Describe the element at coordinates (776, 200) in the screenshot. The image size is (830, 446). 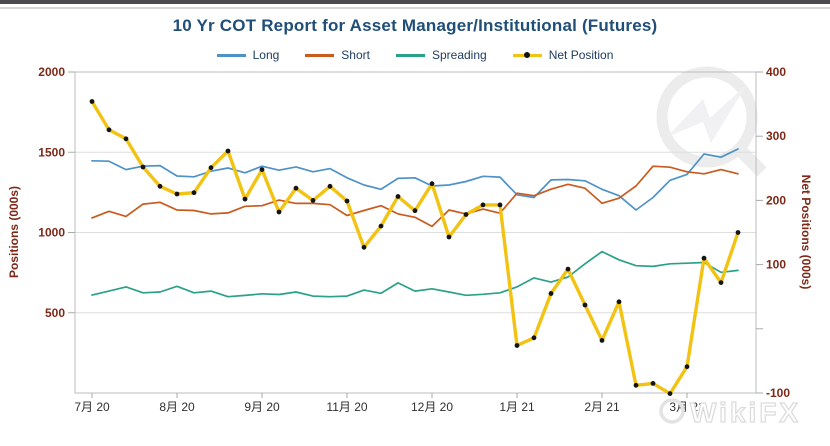
I see `svg-text: 200` at that location.